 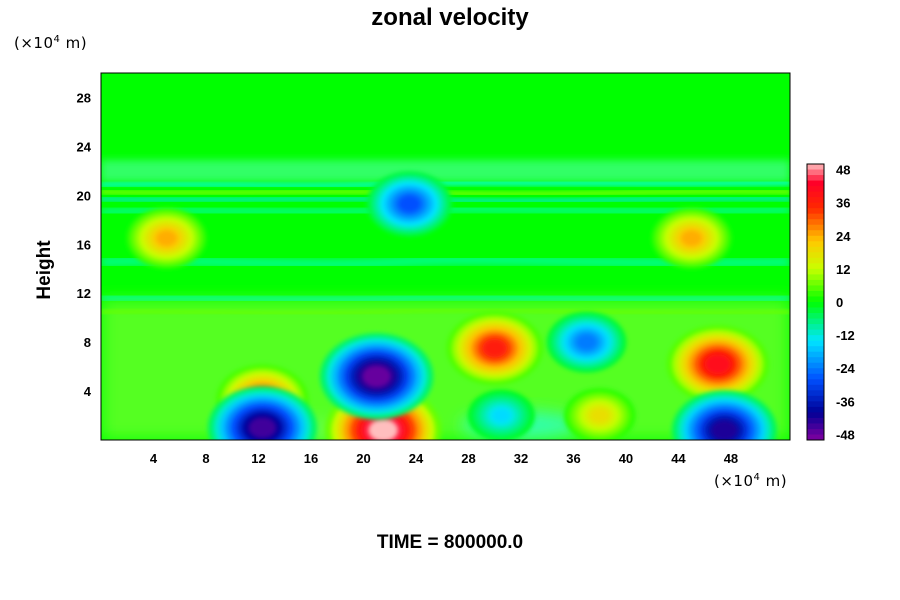 What do you see at coordinates (846, 368) in the screenshot?
I see `colorbar-tick-label: -24` at bounding box center [846, 368].